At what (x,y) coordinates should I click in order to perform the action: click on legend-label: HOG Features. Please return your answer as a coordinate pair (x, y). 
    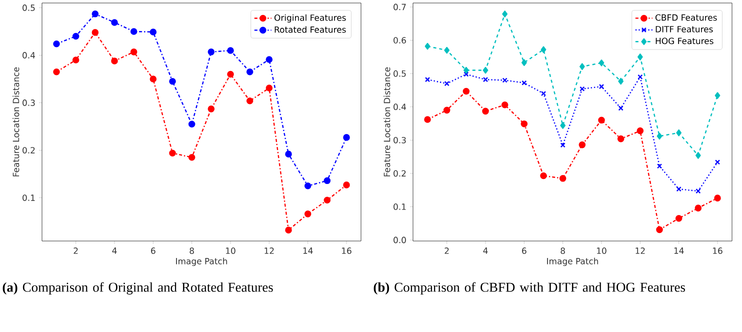
    Looking at the image, I should click on (685, 41).